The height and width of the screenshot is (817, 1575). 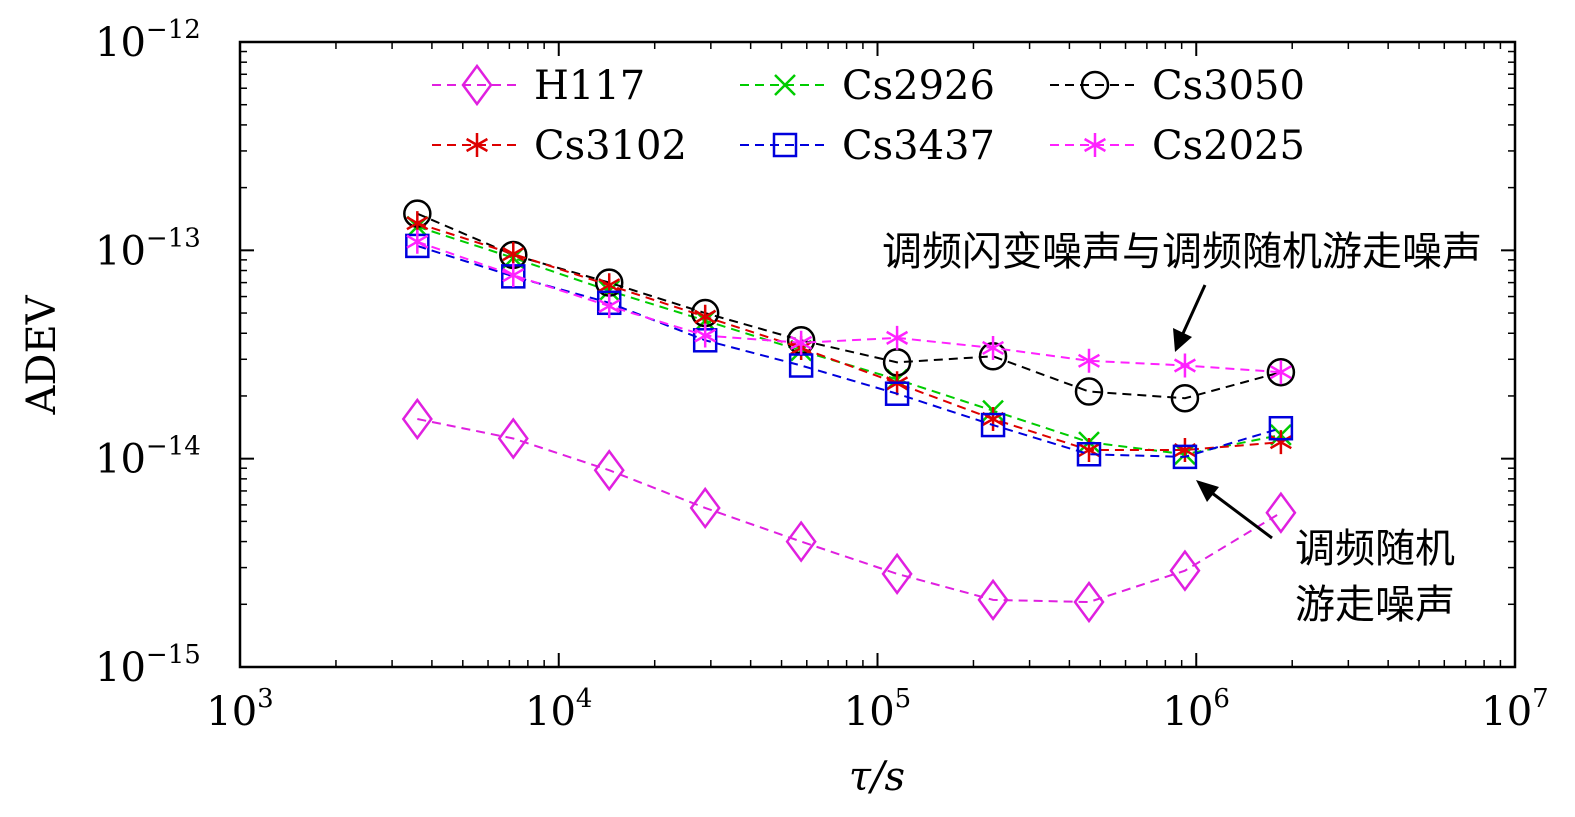 I want to click on legend-label-cs2926: Cs2926, so click(x=918, y=86).